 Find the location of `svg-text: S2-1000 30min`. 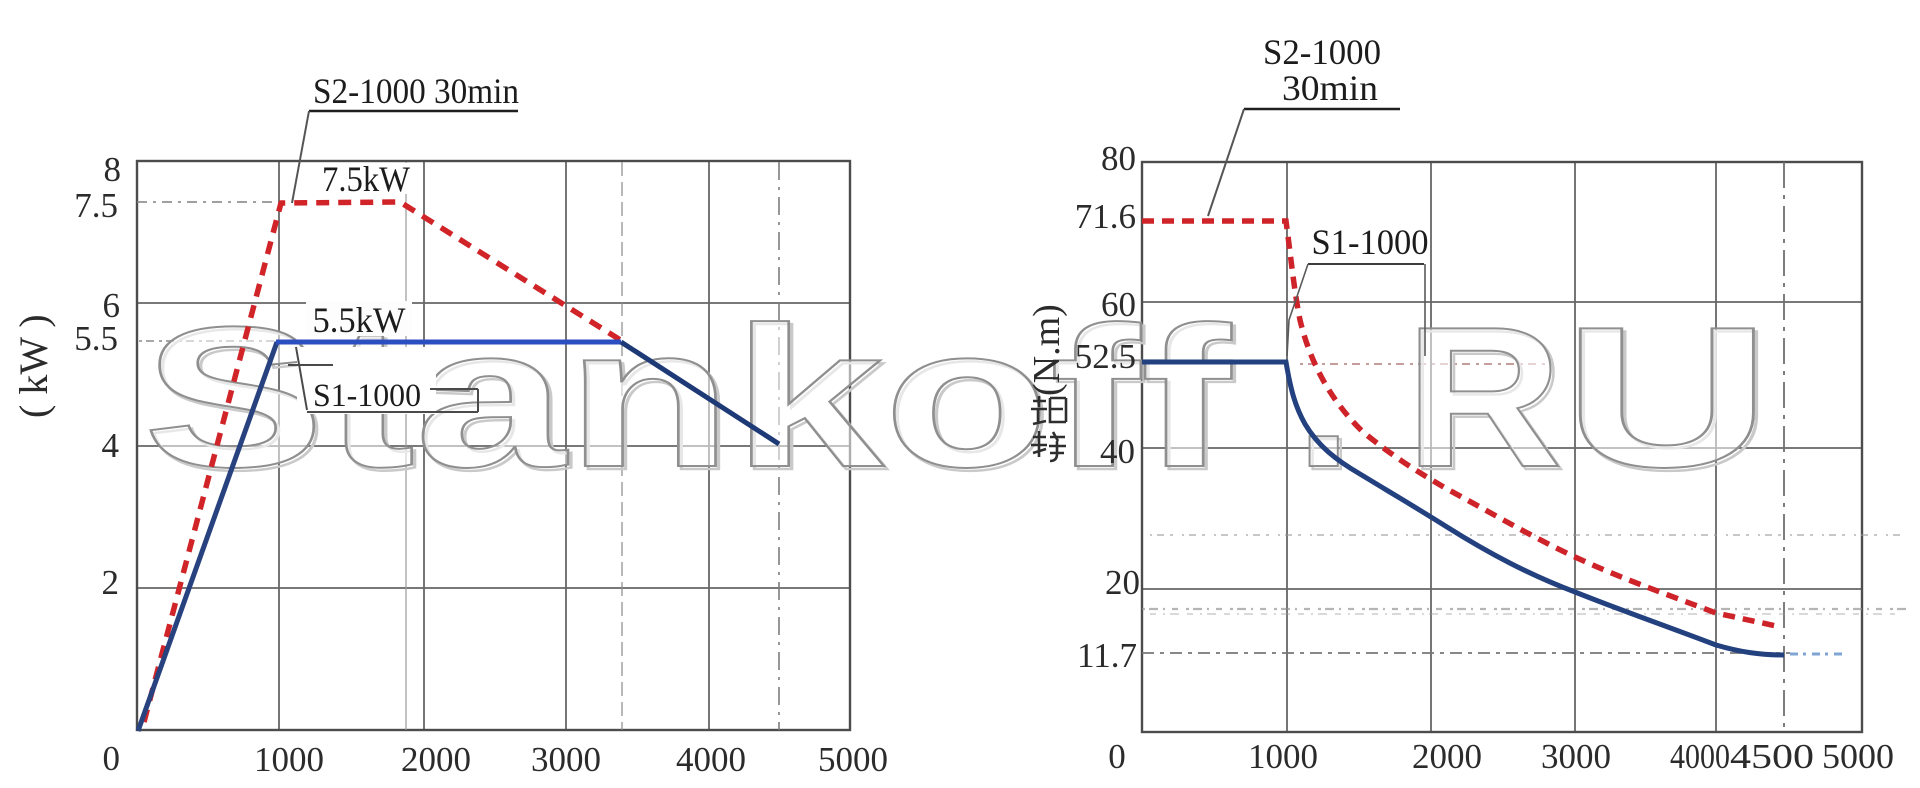

svg-text: S2-1000 30min is located at coordinates (416, 91).